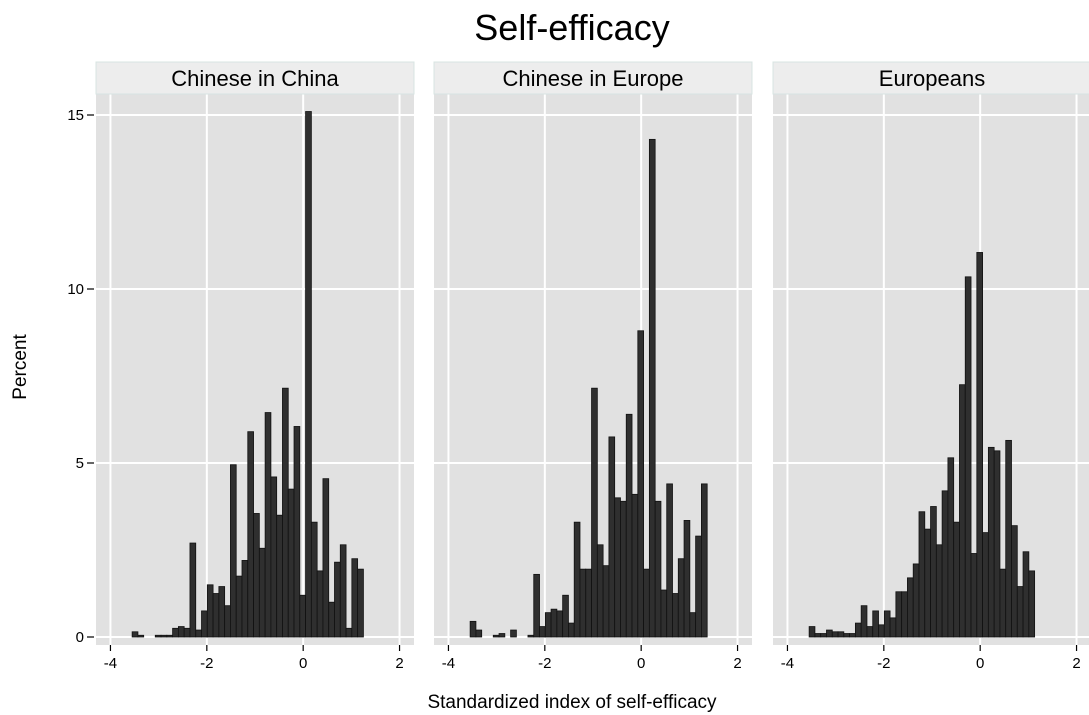  I want to click on panel-strip-label: Europeans, so click(932, 78).